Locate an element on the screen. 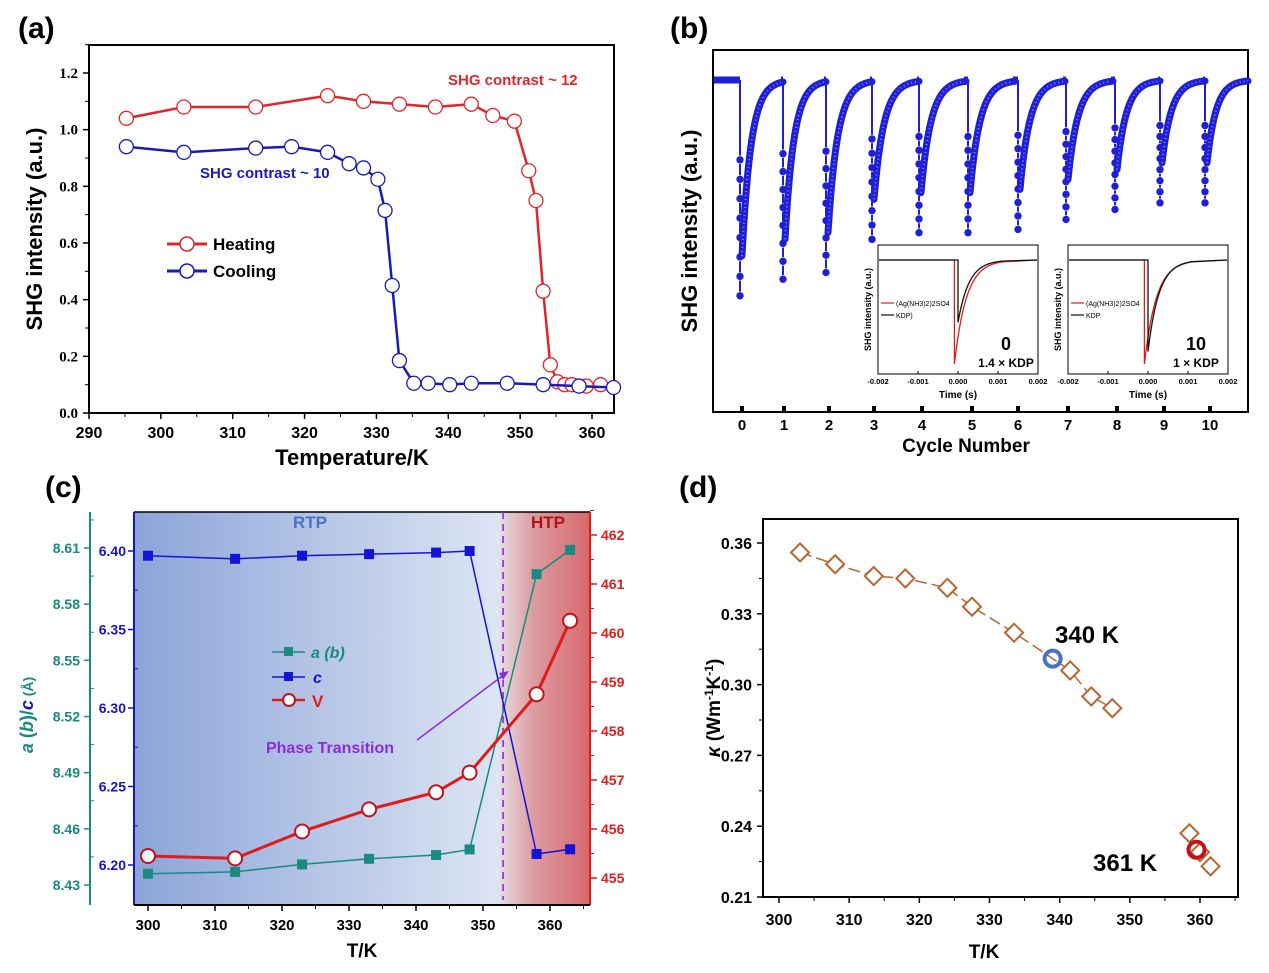 Image resolution: width=1269 pixels, height=973 pixels. phase-transition-arrow is located at coordinates (461, 707).